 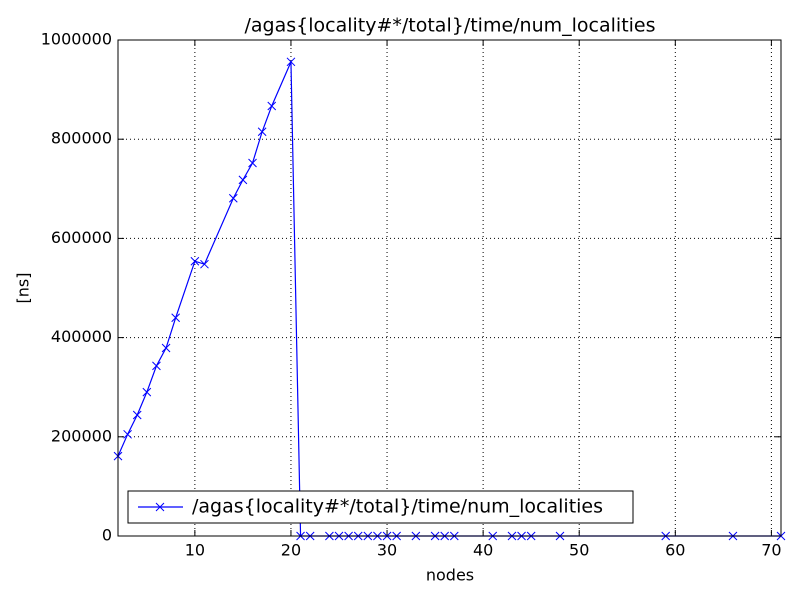 What do you see at coordinates (387, 550) in the screenshot?
I see `x-tick-label: 30` at bounding box center [387, 550].